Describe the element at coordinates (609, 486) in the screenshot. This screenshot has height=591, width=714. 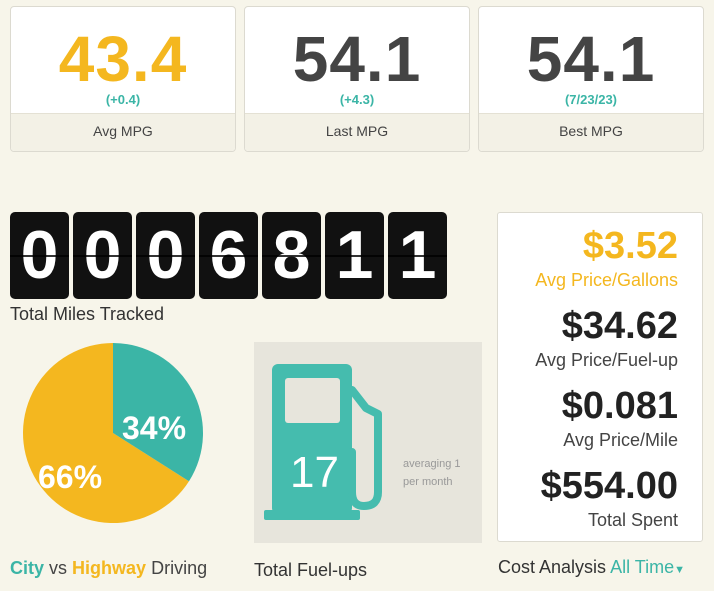
I see `total-spent-value: $554.00` at that location.